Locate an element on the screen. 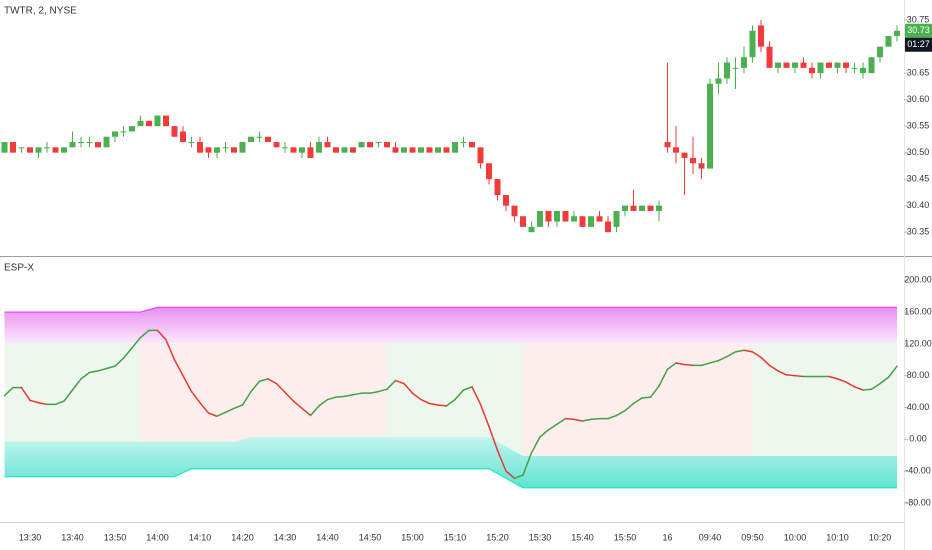 The image size is (932, 550). x-tick-label: 13:40 is located at coordinates (72, 537).